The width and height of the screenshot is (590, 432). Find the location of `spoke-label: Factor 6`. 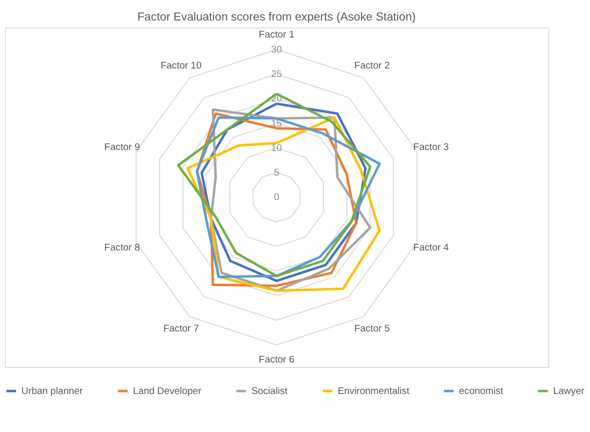

spoke-label: Factor 6 is located at coordinates (276, 360).